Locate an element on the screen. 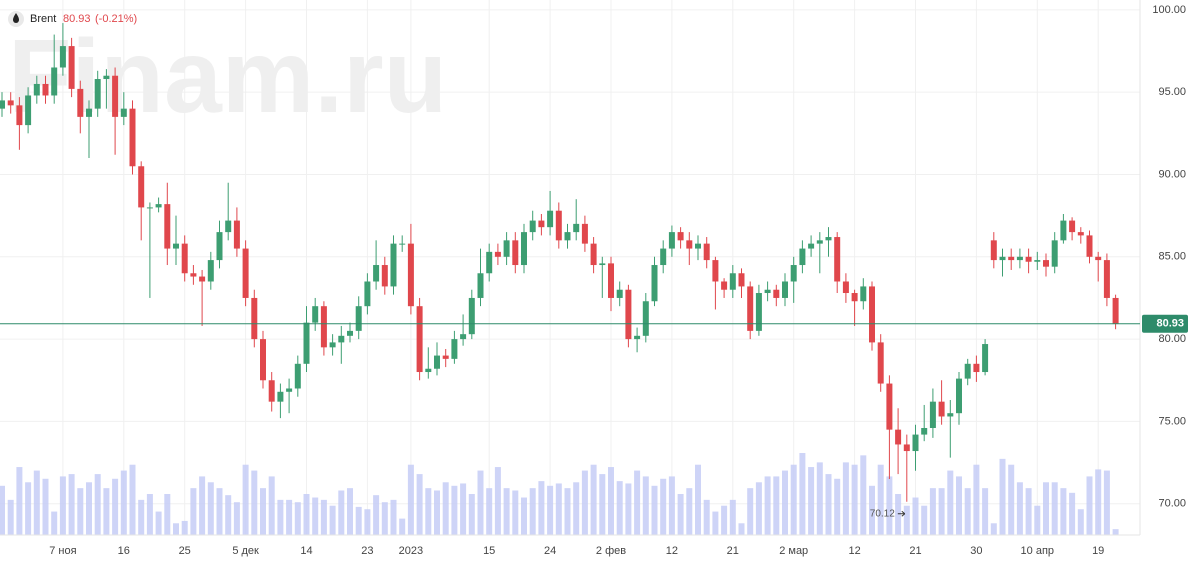 Image resolution: width=1193 pixels, height=575 pixels. x-tick-label: 30 is located at coordinates (976, 551).